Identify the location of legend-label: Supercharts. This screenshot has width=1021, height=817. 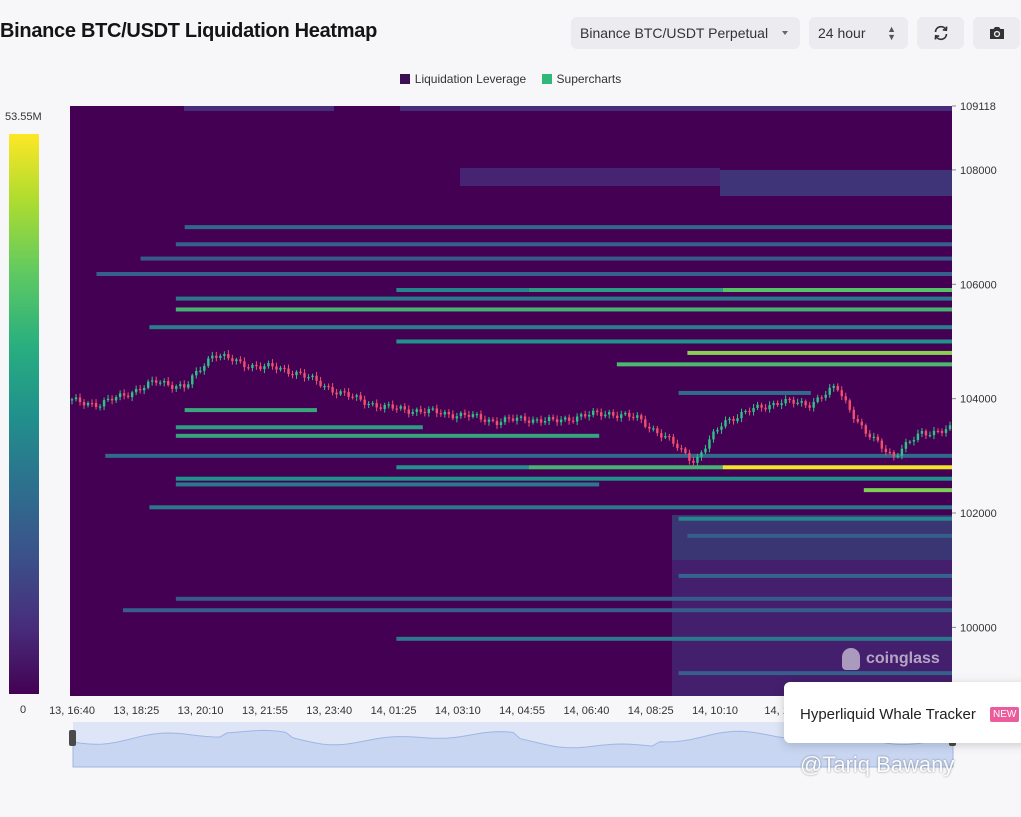
(589, 79).